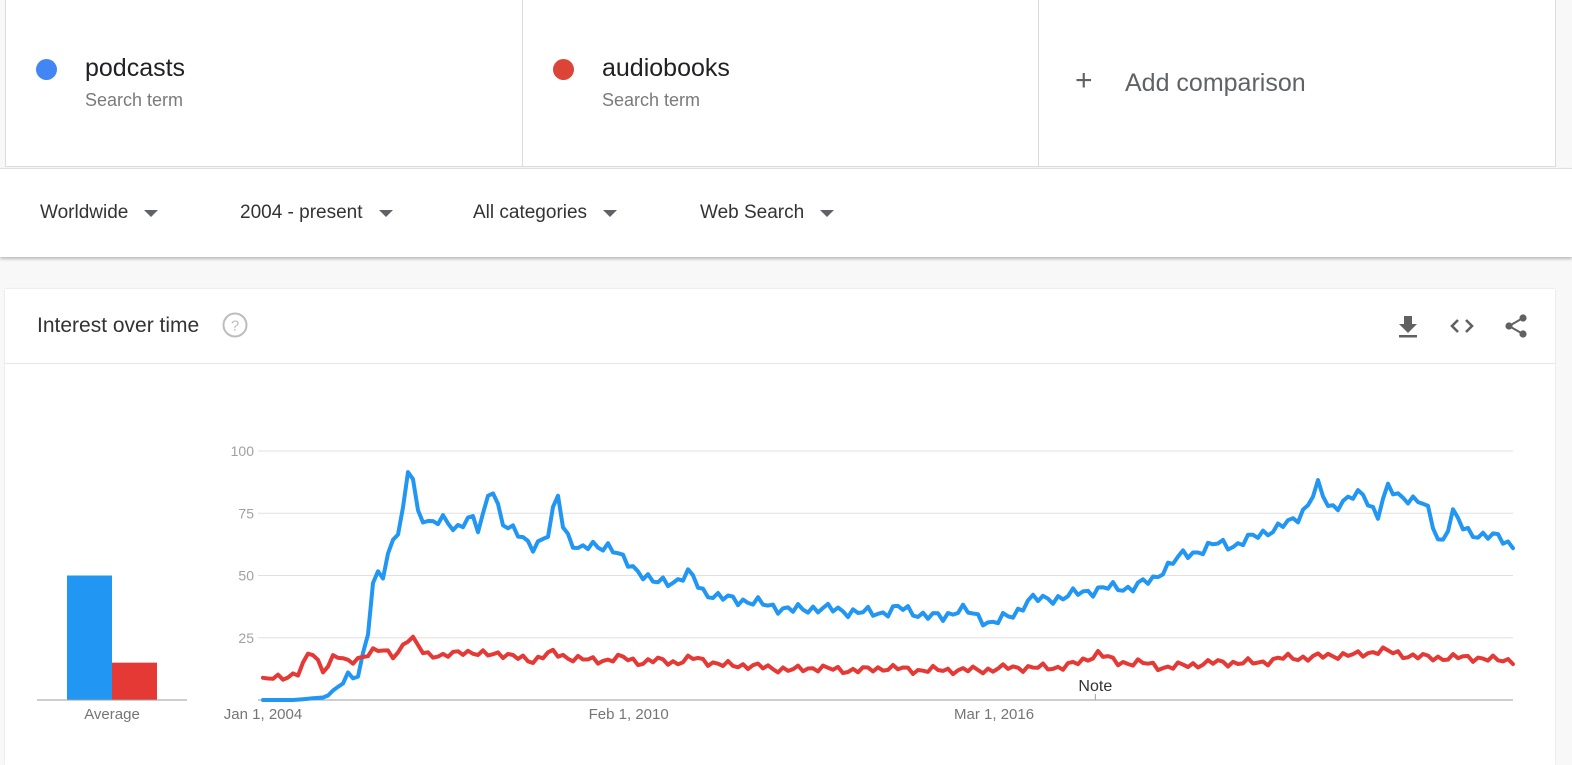  I want to click on note-annotation: Note, so click(1095, 686).